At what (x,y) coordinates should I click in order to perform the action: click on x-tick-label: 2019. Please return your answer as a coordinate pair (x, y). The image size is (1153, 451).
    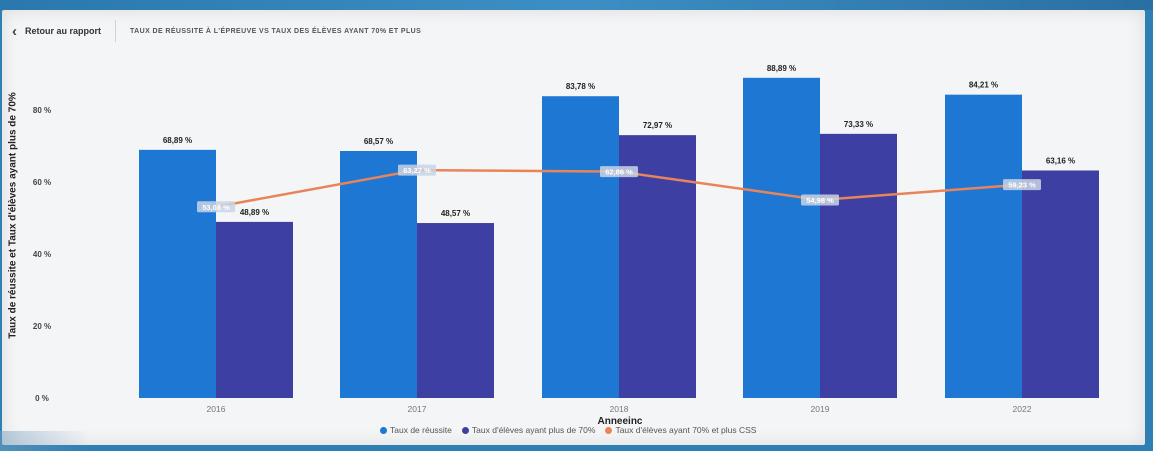
    Looking at the image, I should click on (820, 409).